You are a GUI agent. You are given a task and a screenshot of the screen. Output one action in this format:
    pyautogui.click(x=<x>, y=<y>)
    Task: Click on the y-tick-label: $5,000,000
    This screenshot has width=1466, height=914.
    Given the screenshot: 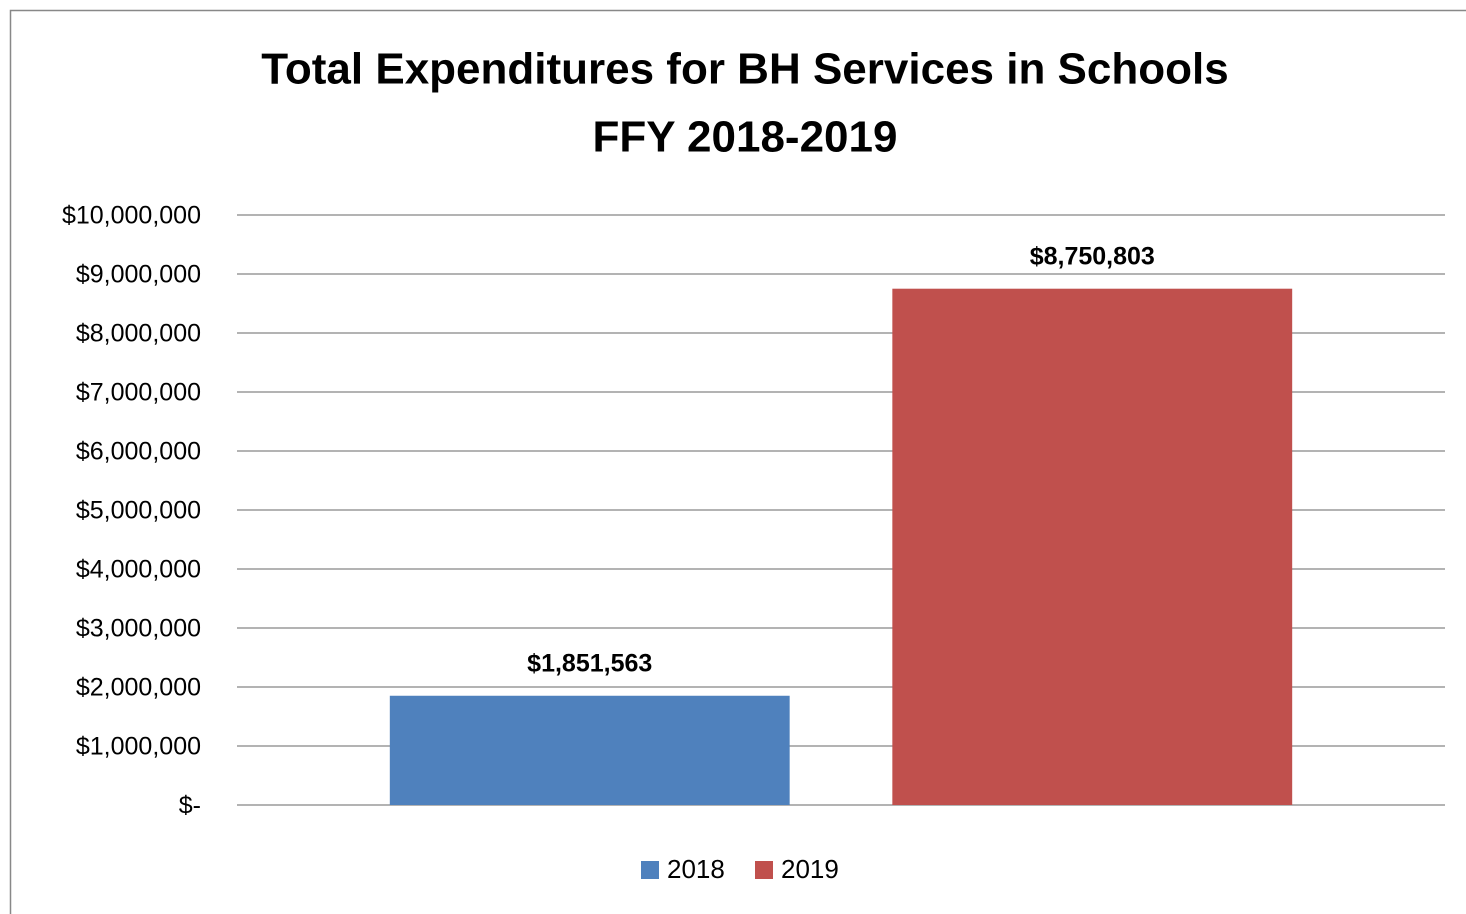 What is the action you would take?
    pyautogui.click(x=138, y=511)
    